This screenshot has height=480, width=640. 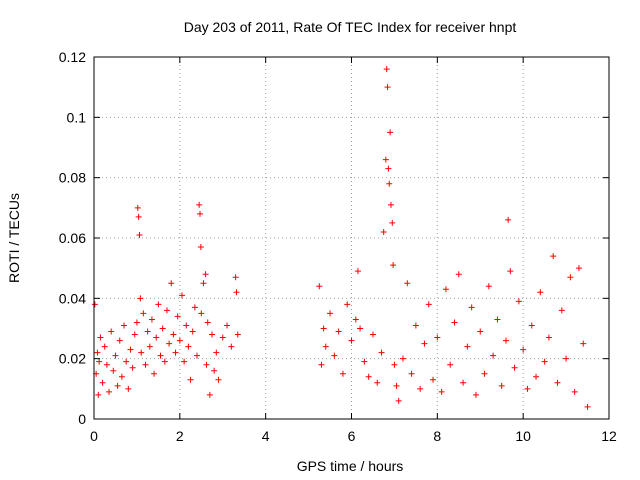 What do you see at coordinates (72, 298) in the screenshot?
I see `y-tick-label: 0.04` at bounding box center [72, 298].